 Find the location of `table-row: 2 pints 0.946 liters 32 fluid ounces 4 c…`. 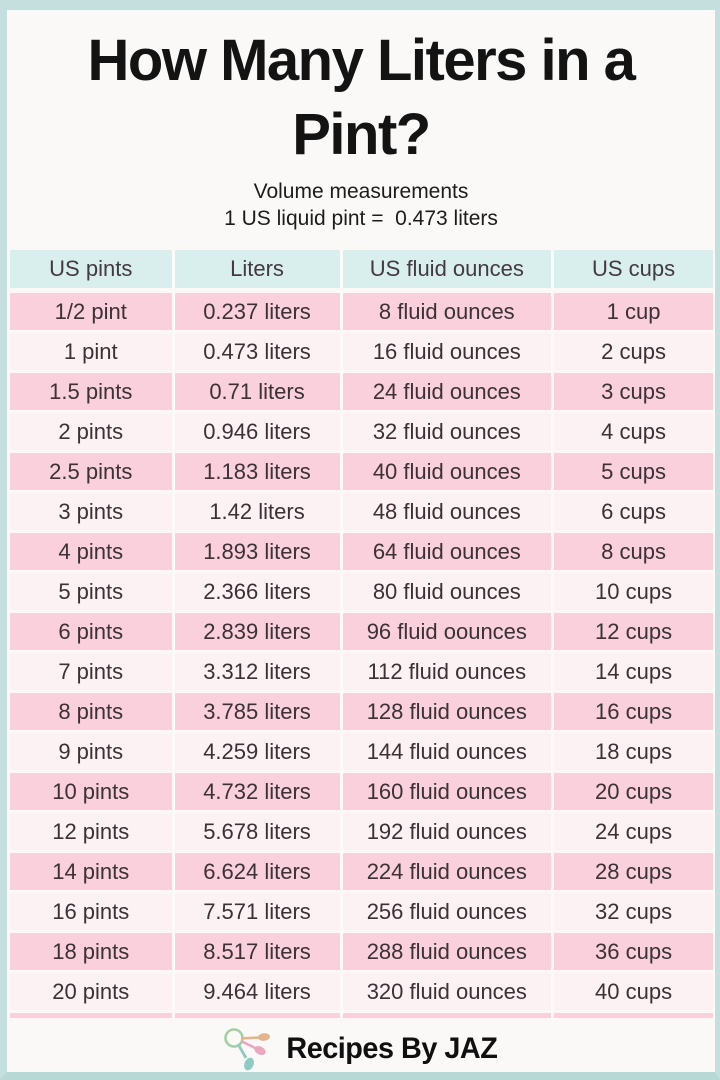

table-row: 2 pints 0.946 liters 32 fluid ounces 4 c… is located at coordinates (361, 431).